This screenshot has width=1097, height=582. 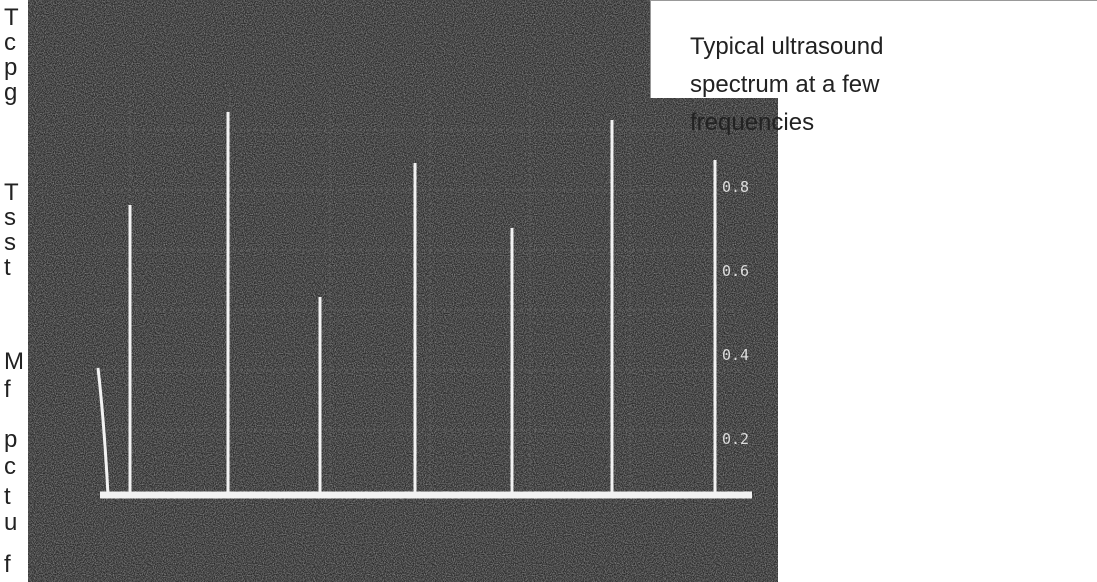 I want to click on caption-box, so click(x=873, y=49).